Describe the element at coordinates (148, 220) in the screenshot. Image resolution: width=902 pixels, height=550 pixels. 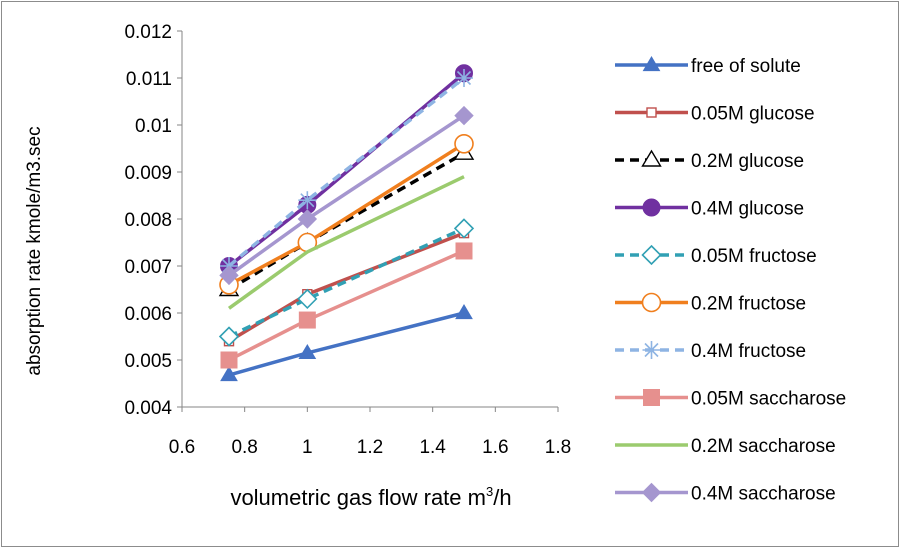
I see `y-tick-label: 0.008` at that location.